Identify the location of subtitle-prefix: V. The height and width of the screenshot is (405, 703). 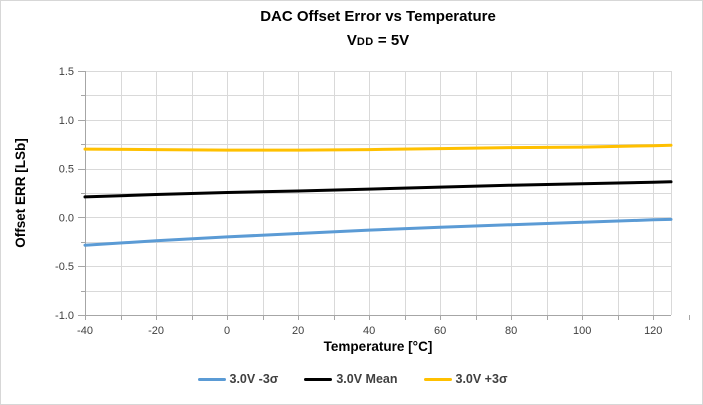
(351, 40).